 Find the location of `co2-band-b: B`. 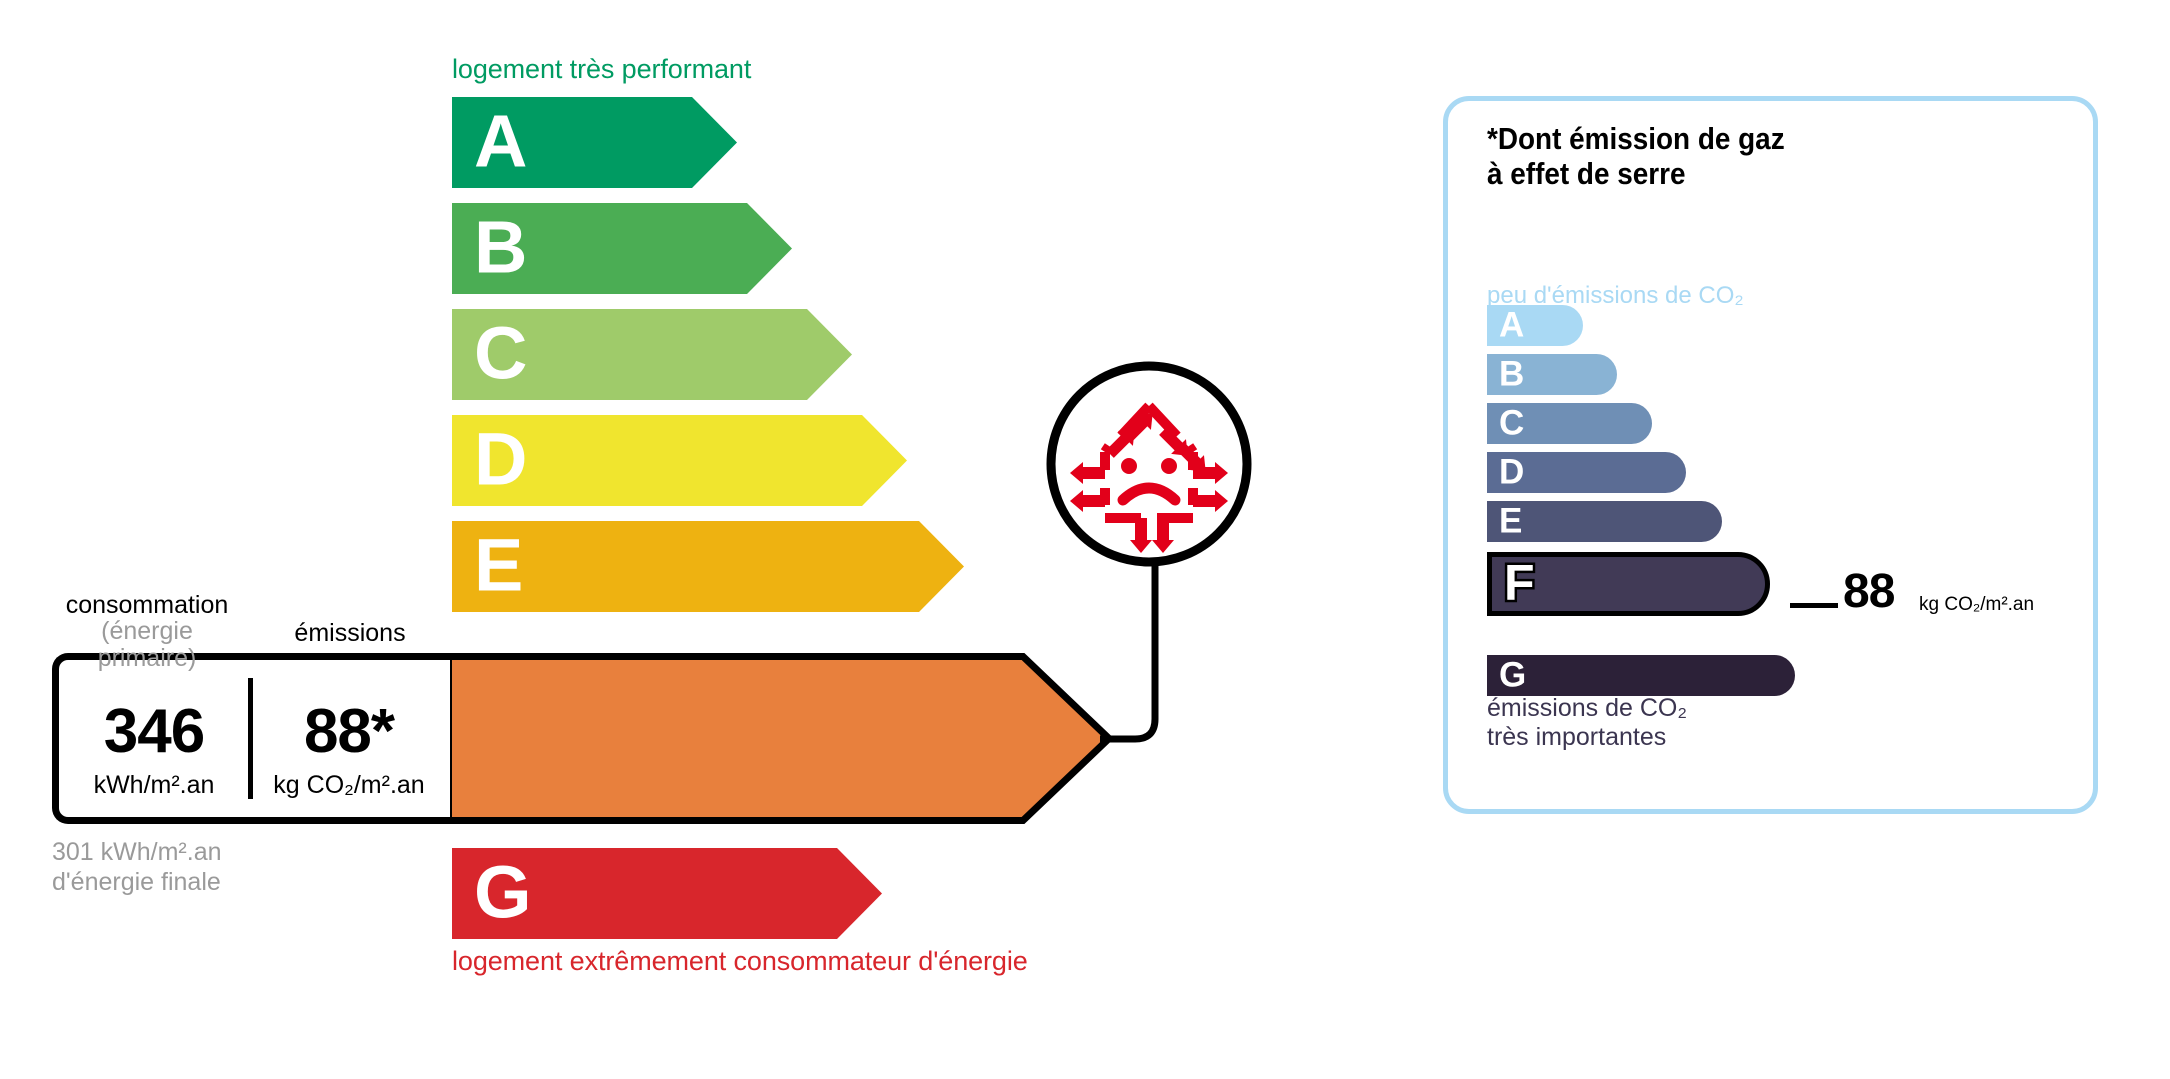

co2-band-b: B is located at coordinates (1552, 374).